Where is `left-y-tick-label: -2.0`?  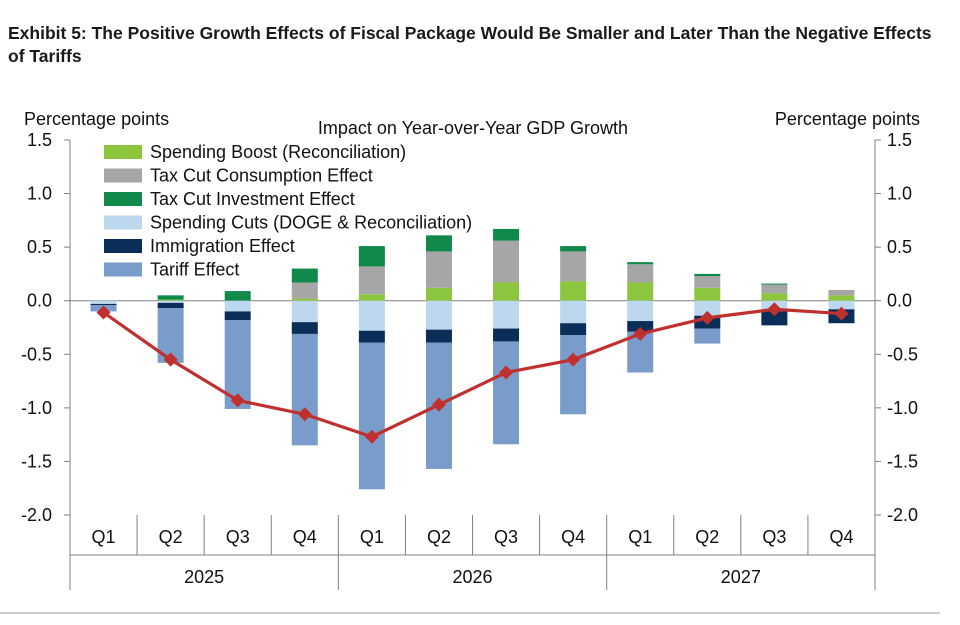 left-y-tick-label: -2.0 is located at coordinates (36, 515).